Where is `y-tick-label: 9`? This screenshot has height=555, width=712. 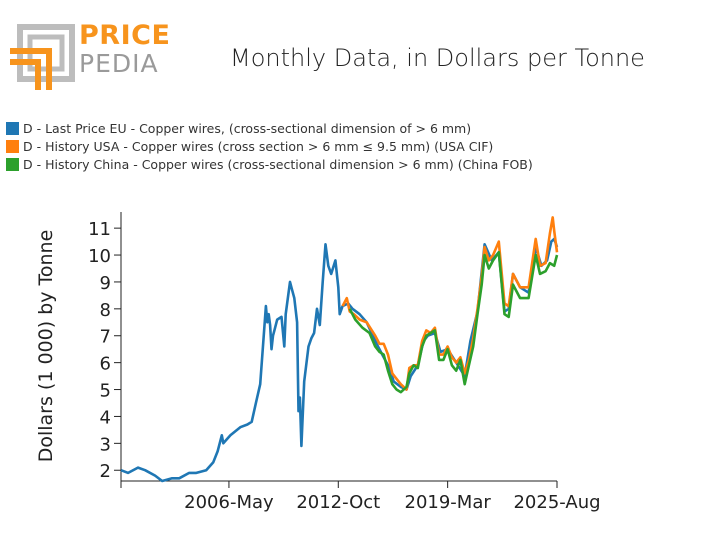
y-tick-label: 9 is located at coordinates (105, 283).